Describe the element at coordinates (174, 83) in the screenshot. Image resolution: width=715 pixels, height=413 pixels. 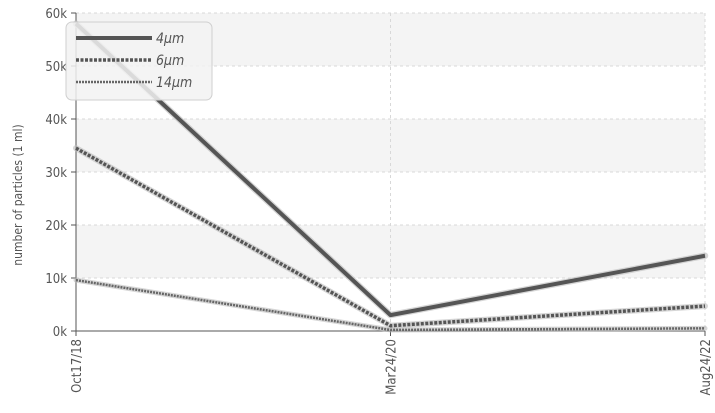
I see `legend-label: 14µm` at that location.